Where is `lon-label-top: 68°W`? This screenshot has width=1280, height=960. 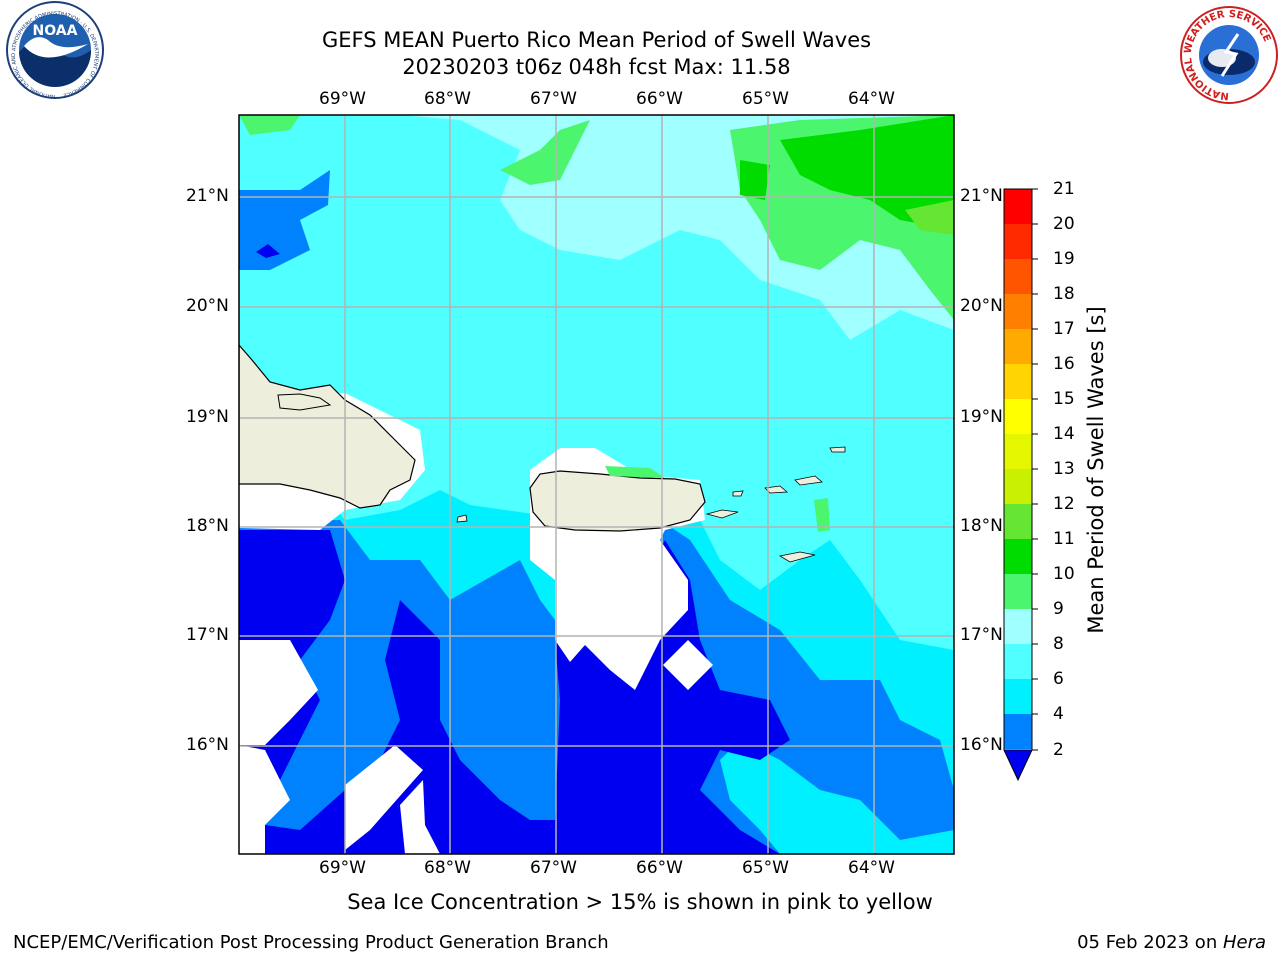
lon-label-top: 68°W is located at coordinates (447, 99).